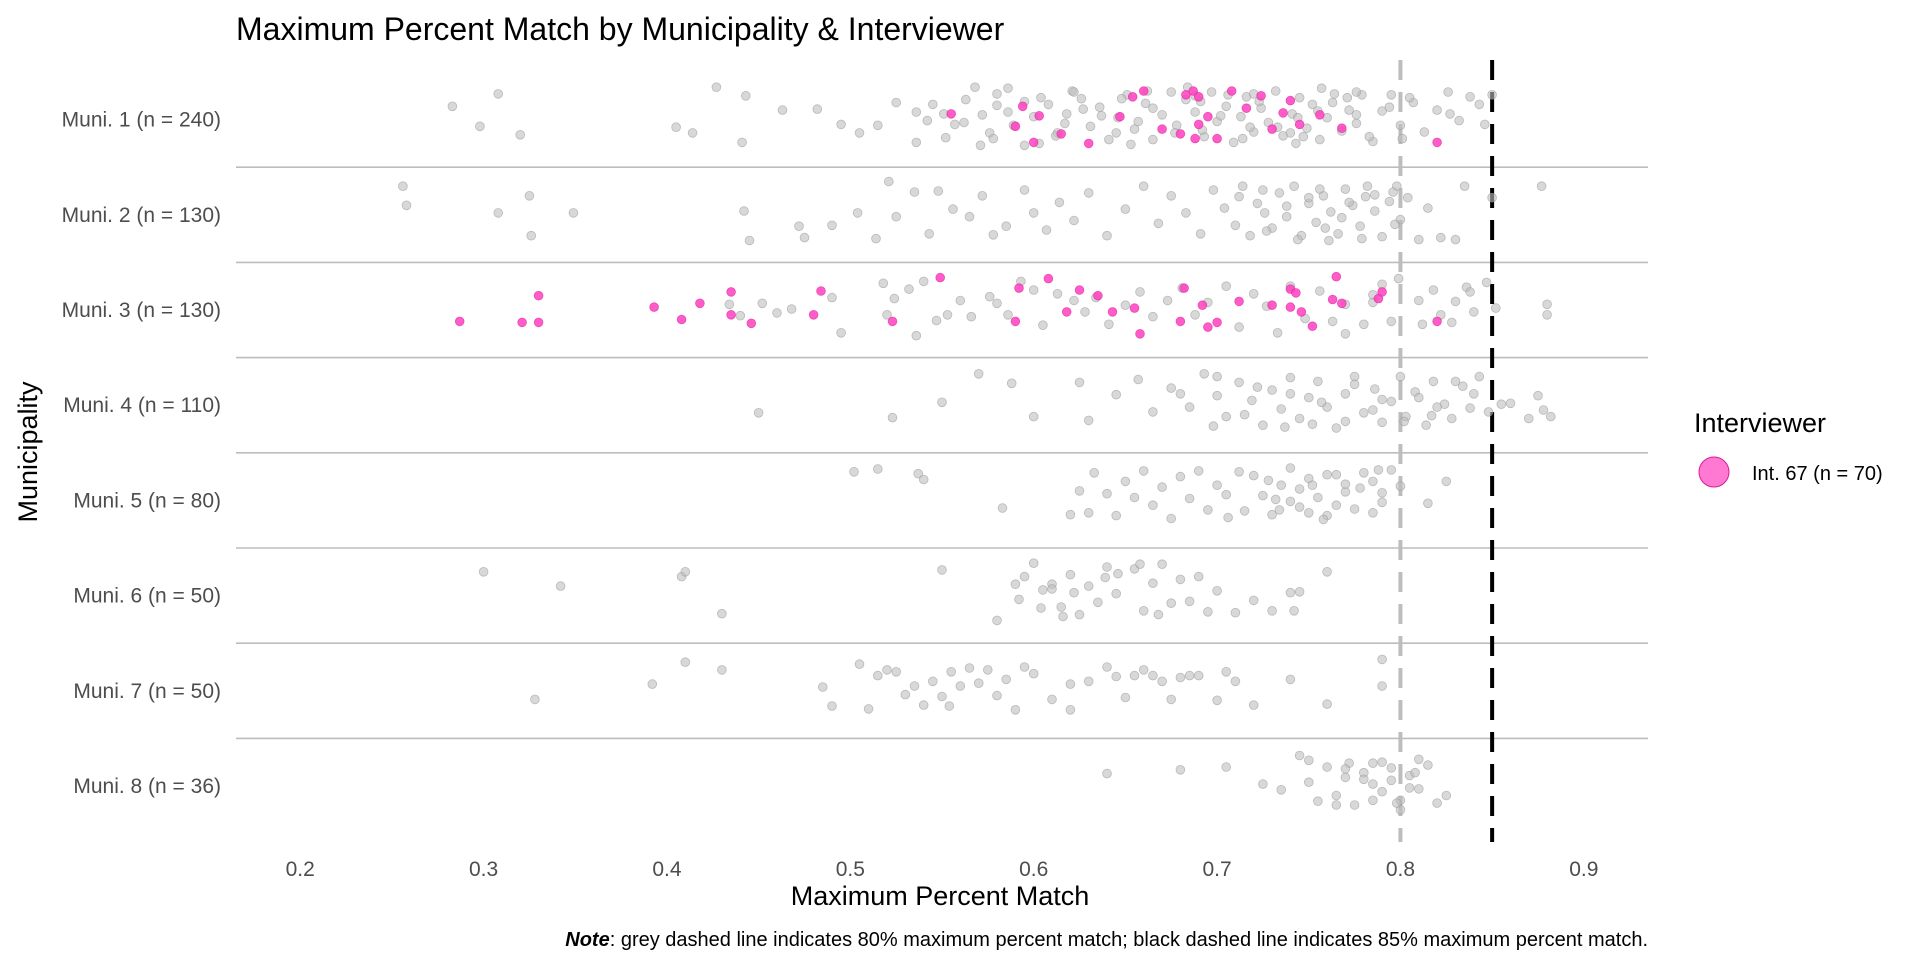  I want to click on legend: Interviewer Int. 67 (n = 70), so click(1788, 448).